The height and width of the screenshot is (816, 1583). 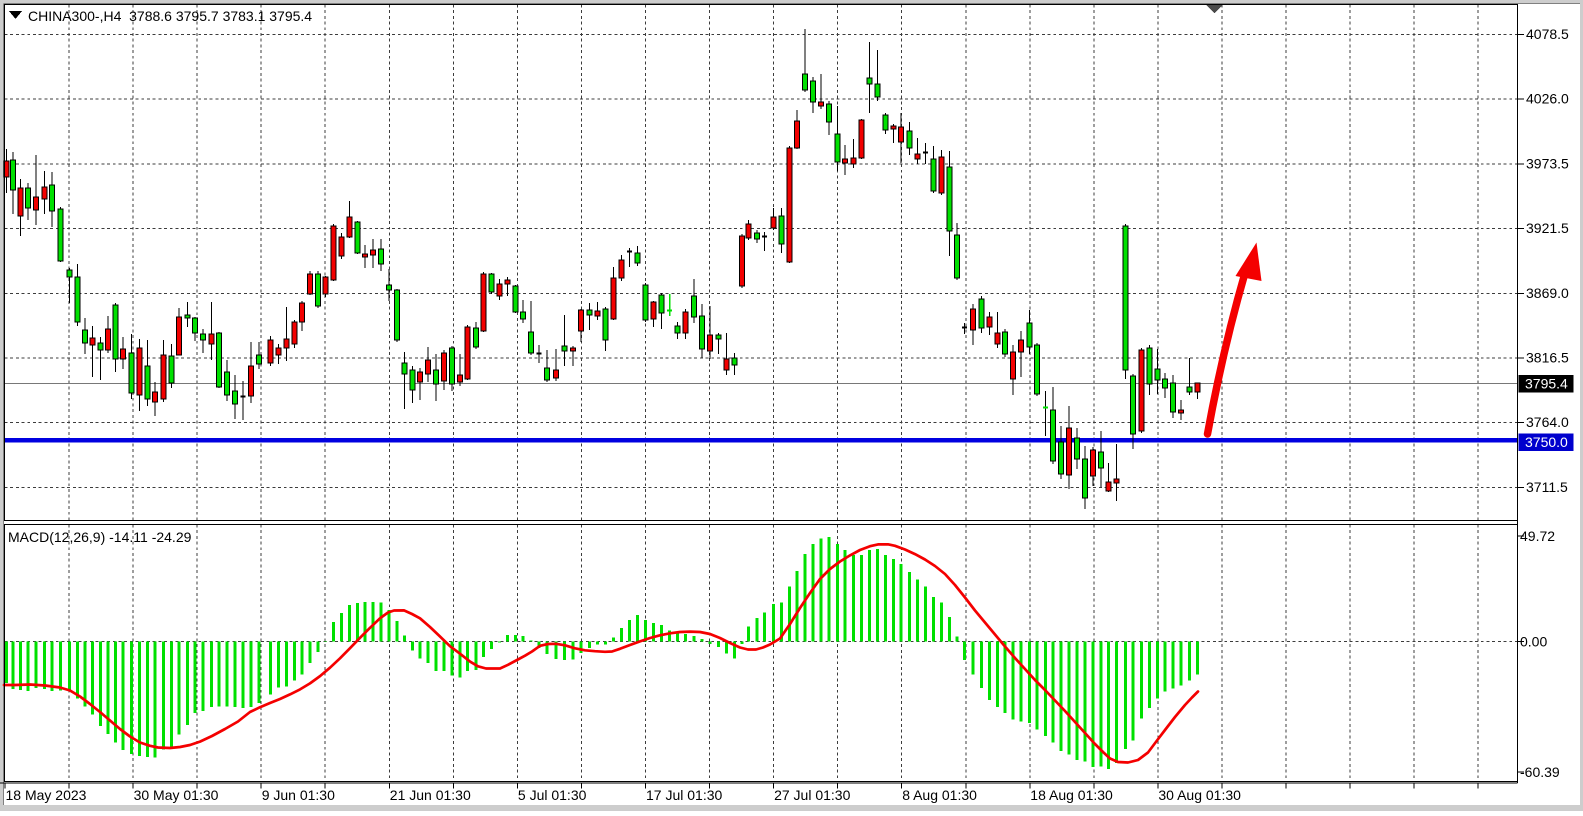 What do you see at coordinates (1547, 293) in the screenshot?
I see `svg-text: 3869.0` at bounding box center [1547, 293].